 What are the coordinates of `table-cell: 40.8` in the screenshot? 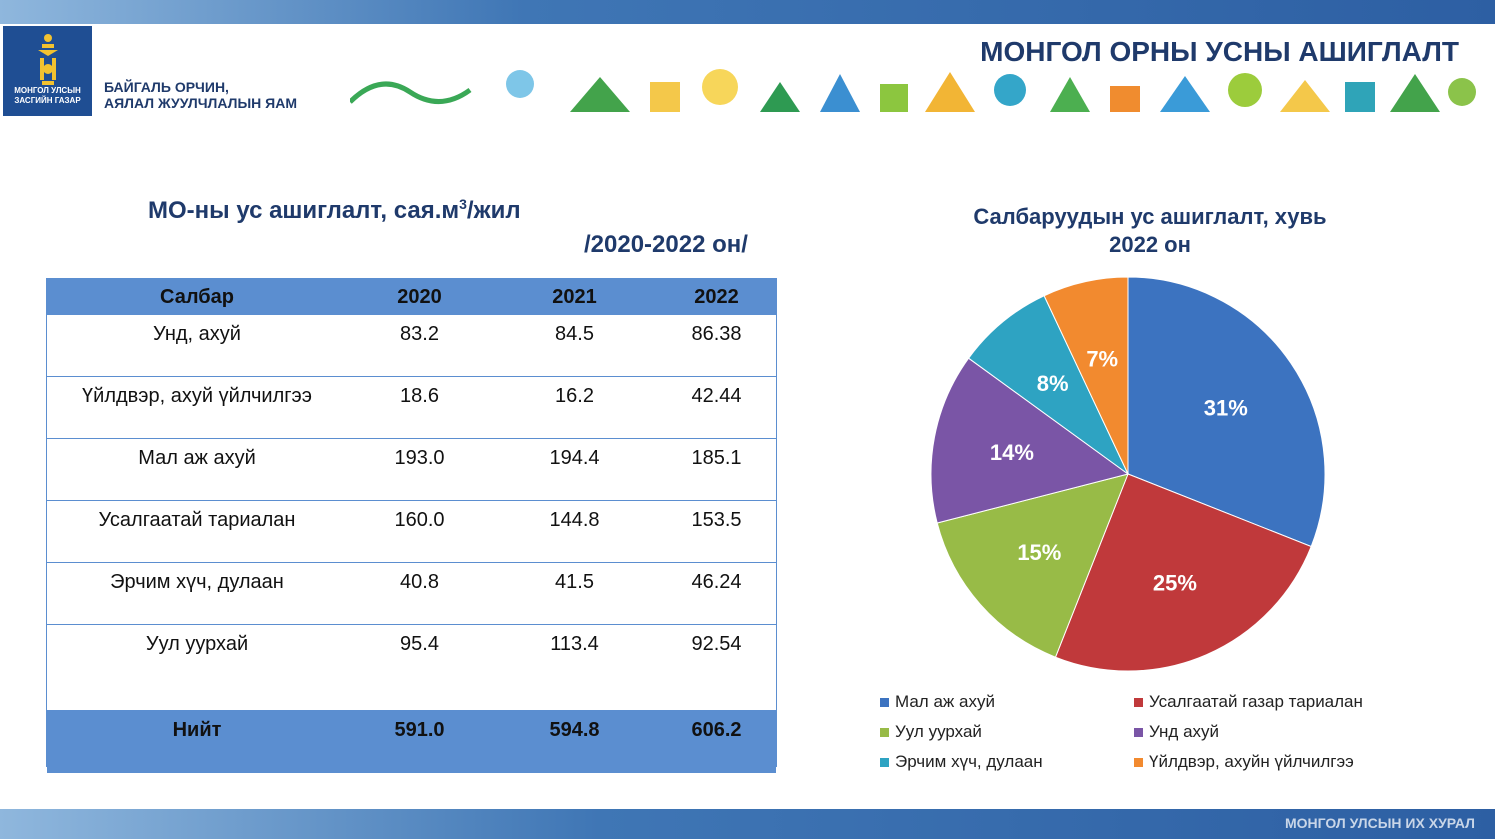 It's located at (419, 593).